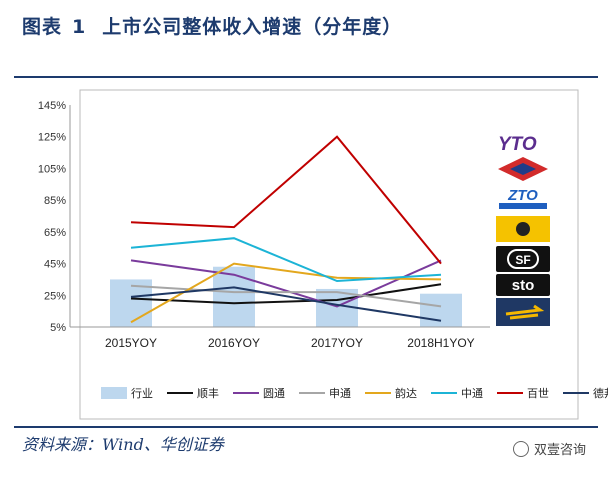  Describe the element at coordinates (55, 265) in the screenshot. I see `y-tick-label: 45%` at that location.